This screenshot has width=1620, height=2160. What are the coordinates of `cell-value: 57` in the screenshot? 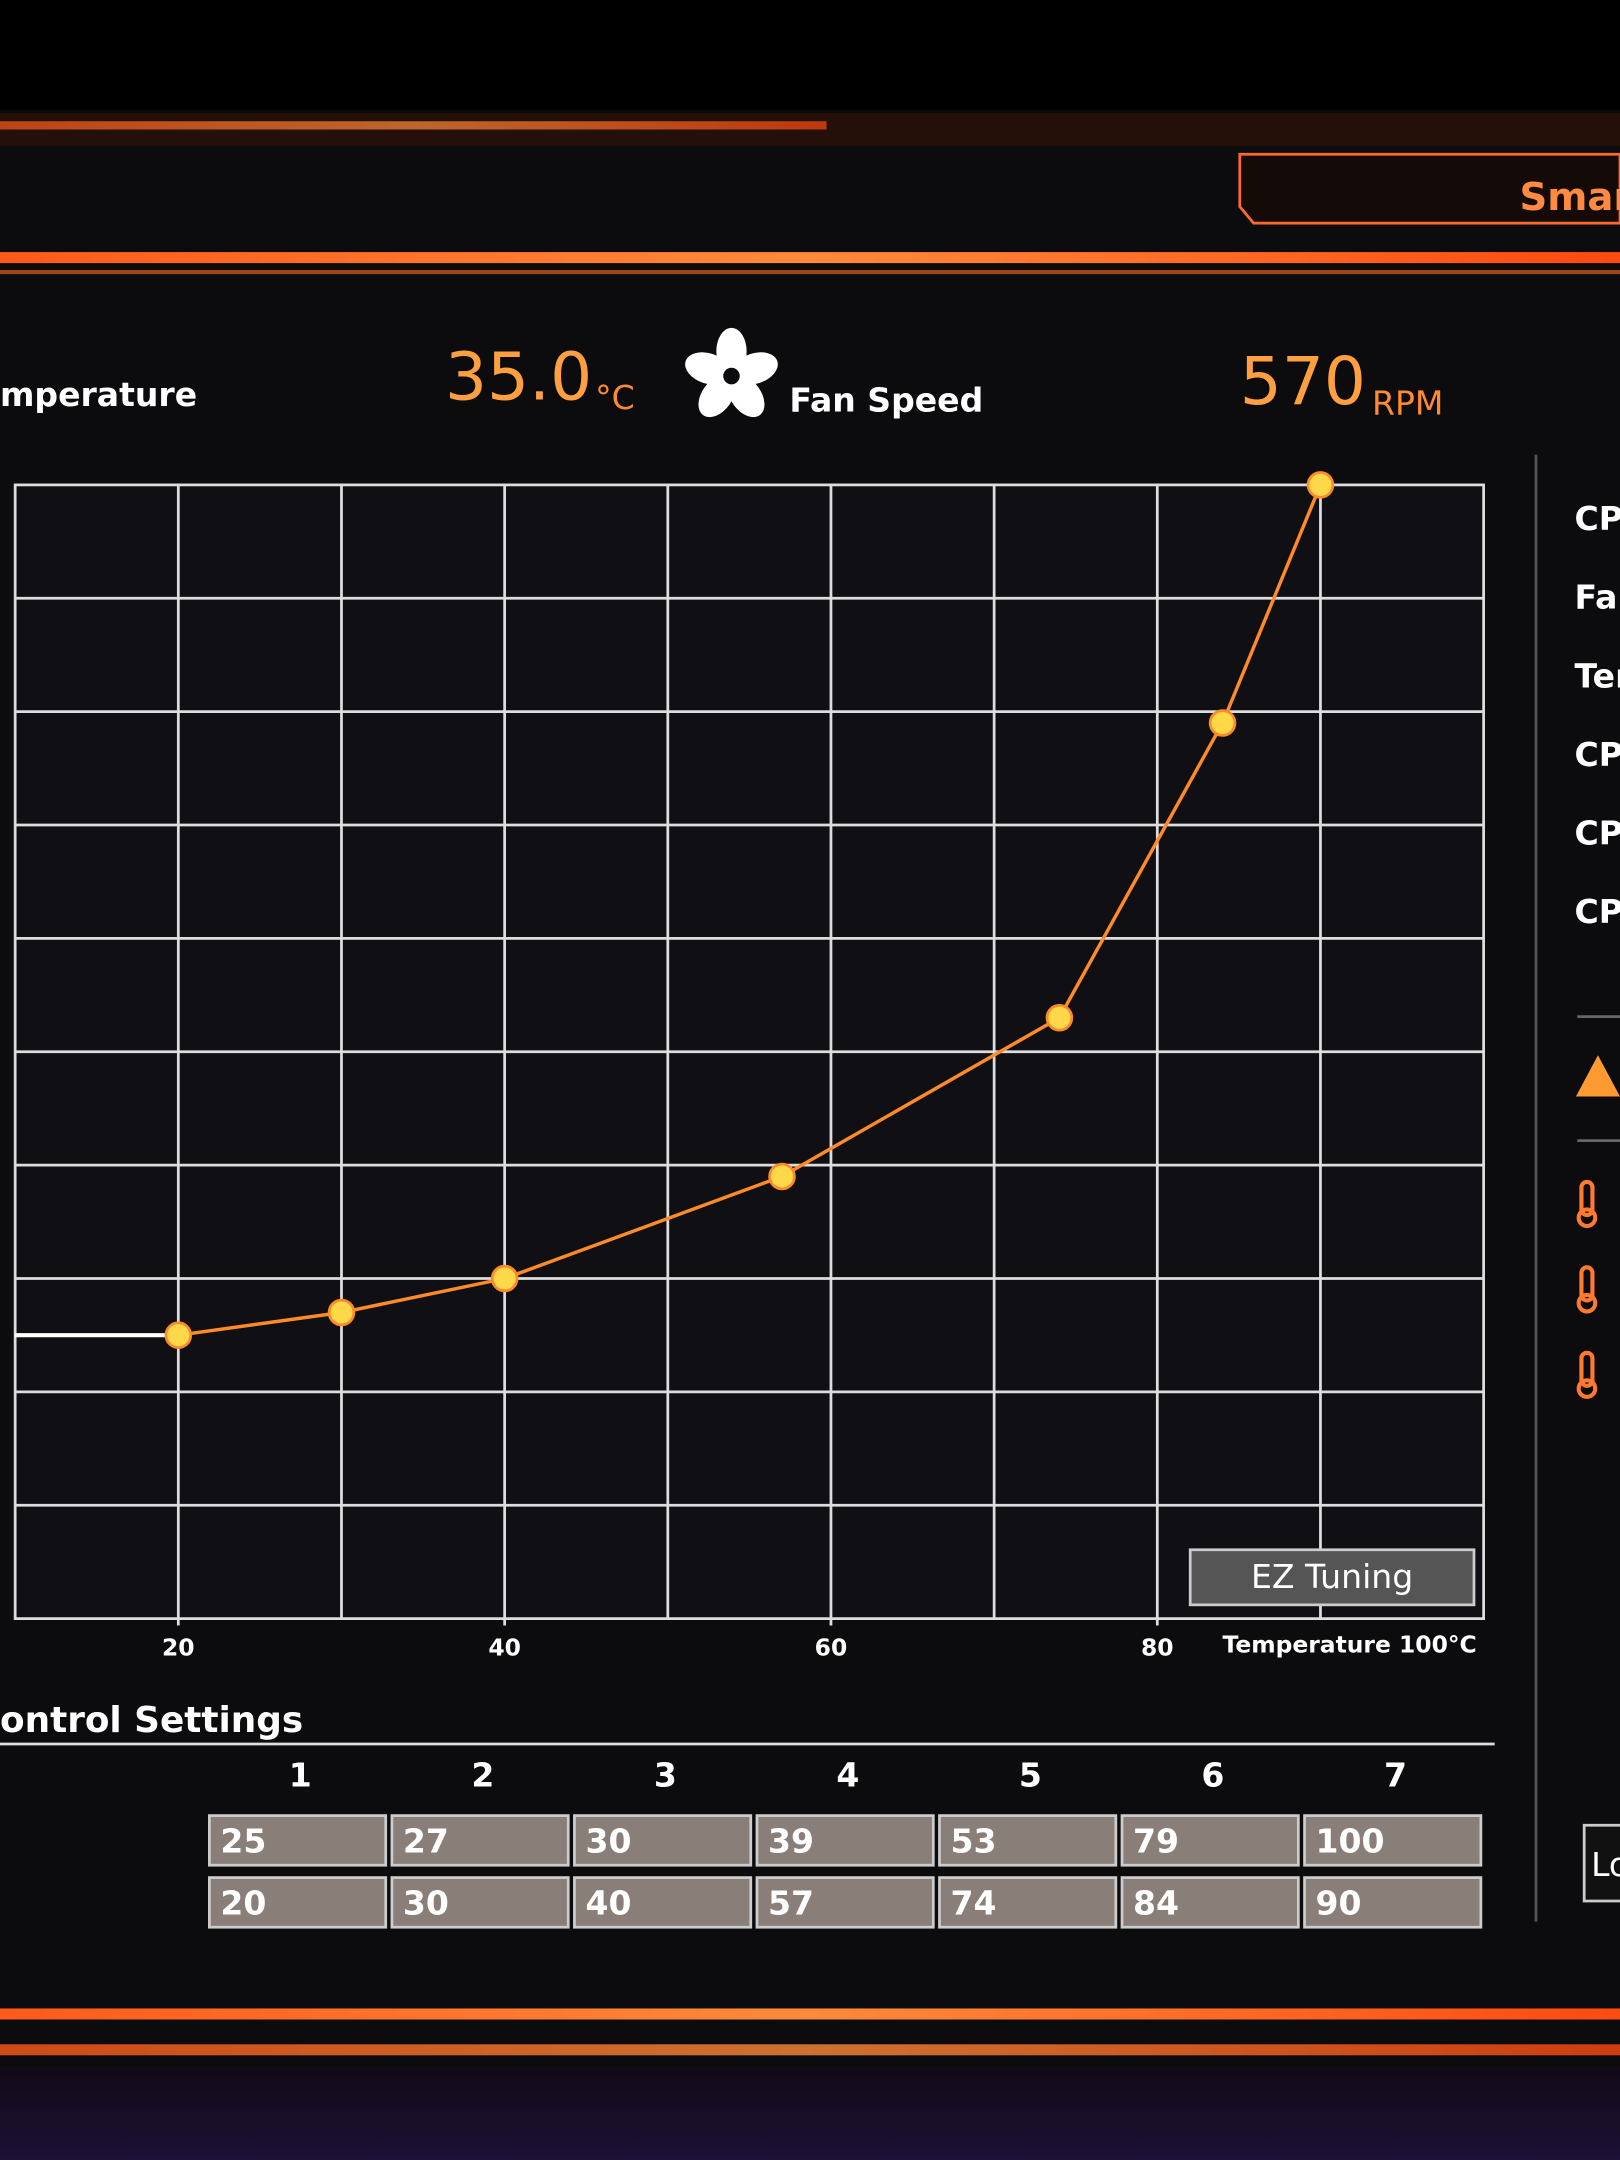 It's located at (791, 1903).